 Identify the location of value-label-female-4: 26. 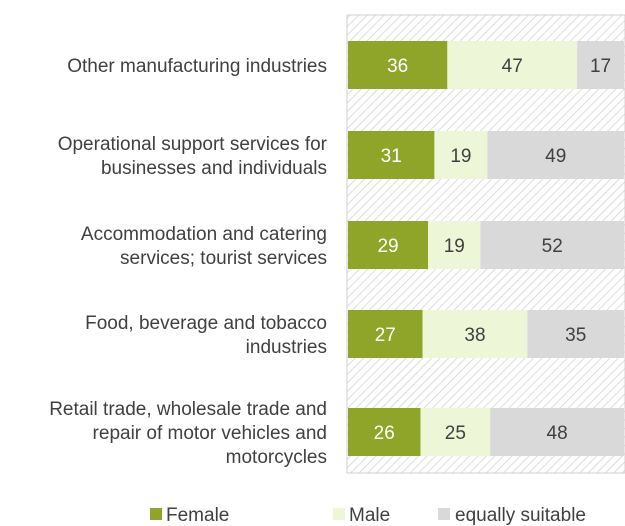
(384, 433).